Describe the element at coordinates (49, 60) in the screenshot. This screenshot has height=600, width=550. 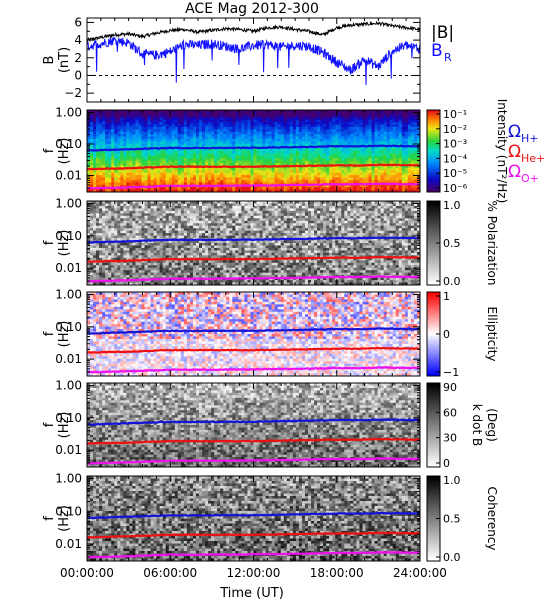
I see `y-axis-label: B` at that location.